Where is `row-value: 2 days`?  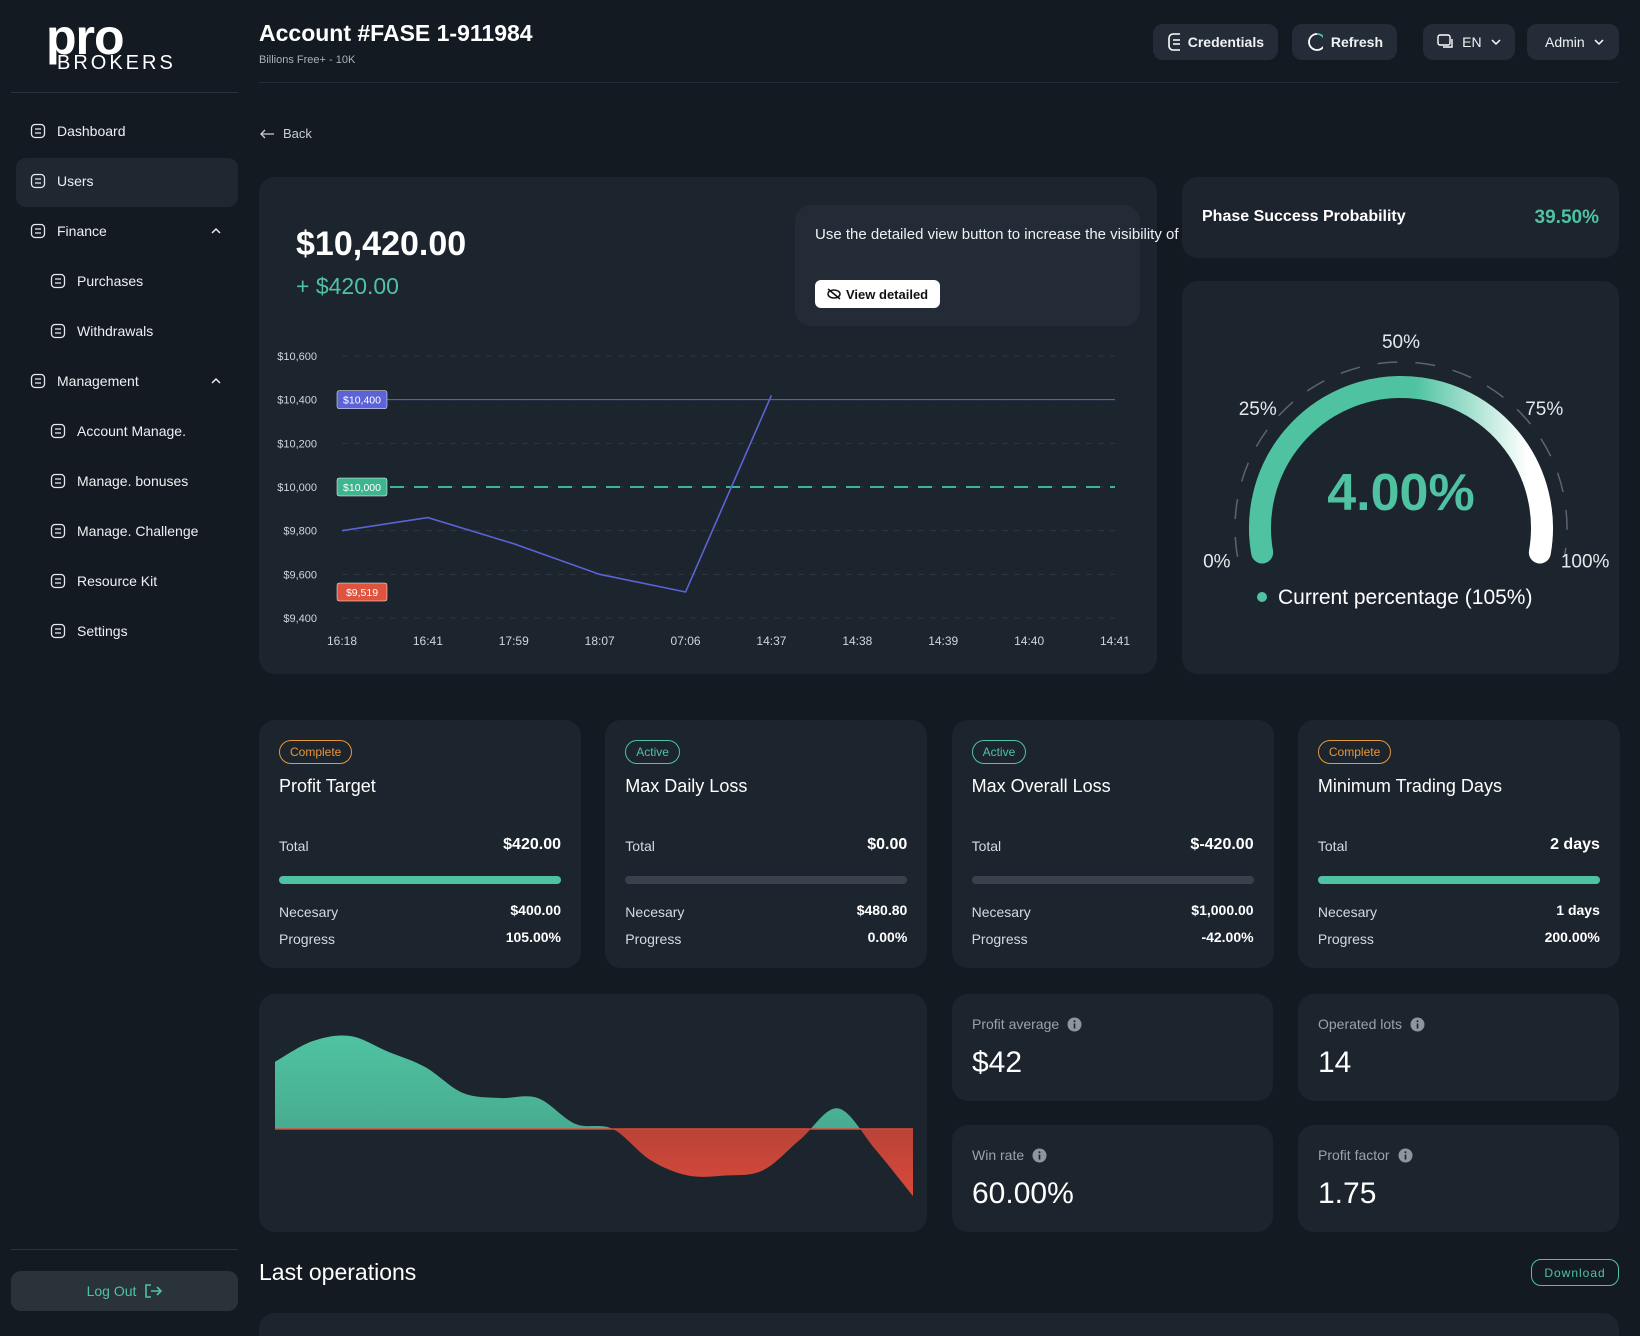
row-value: 2 days is located at coordinates (1575, 844).